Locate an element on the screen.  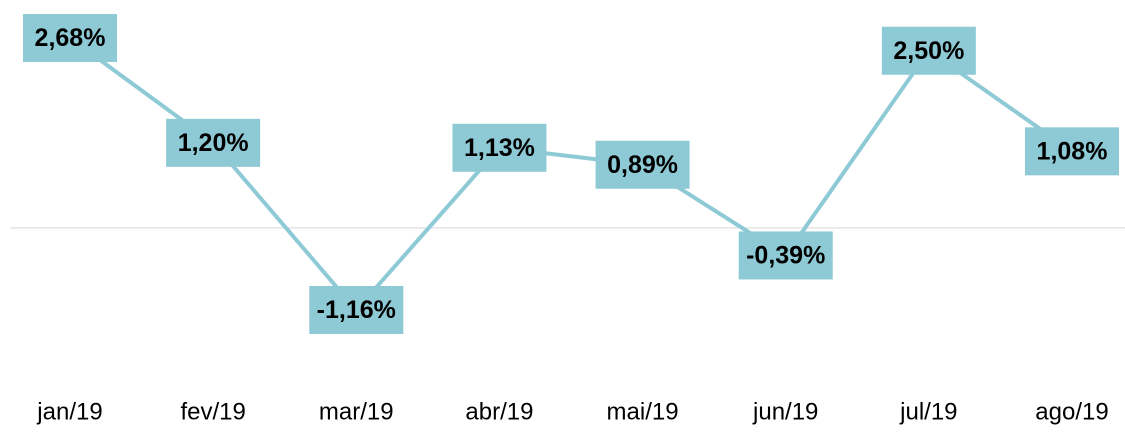
x-tick-label: jun/19 is located at coordinates (785, 412).